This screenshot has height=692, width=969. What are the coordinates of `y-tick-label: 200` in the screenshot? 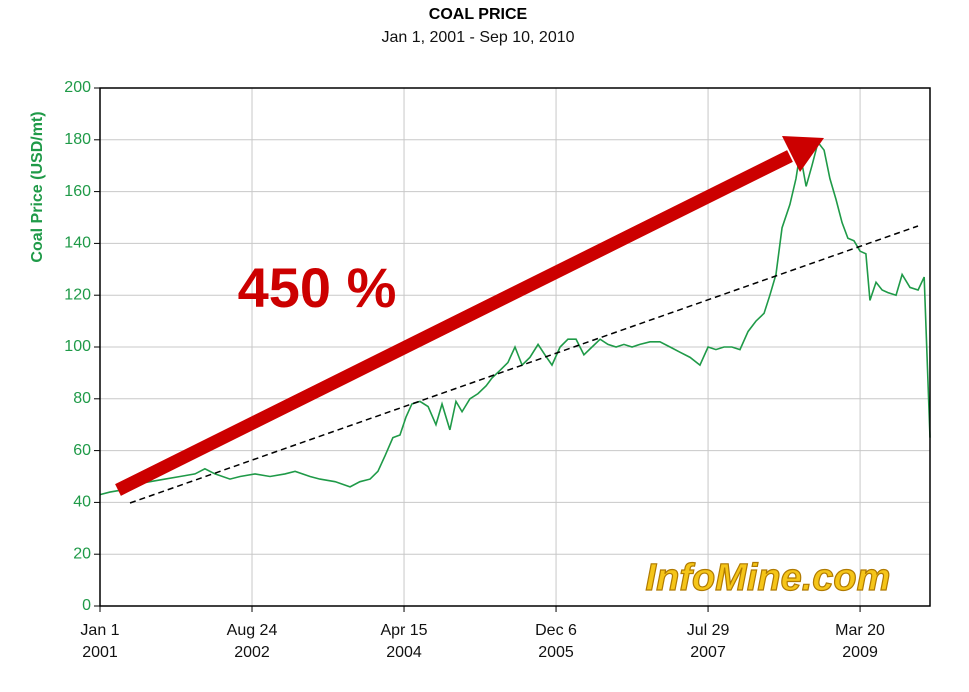 It's located at (77, 87).